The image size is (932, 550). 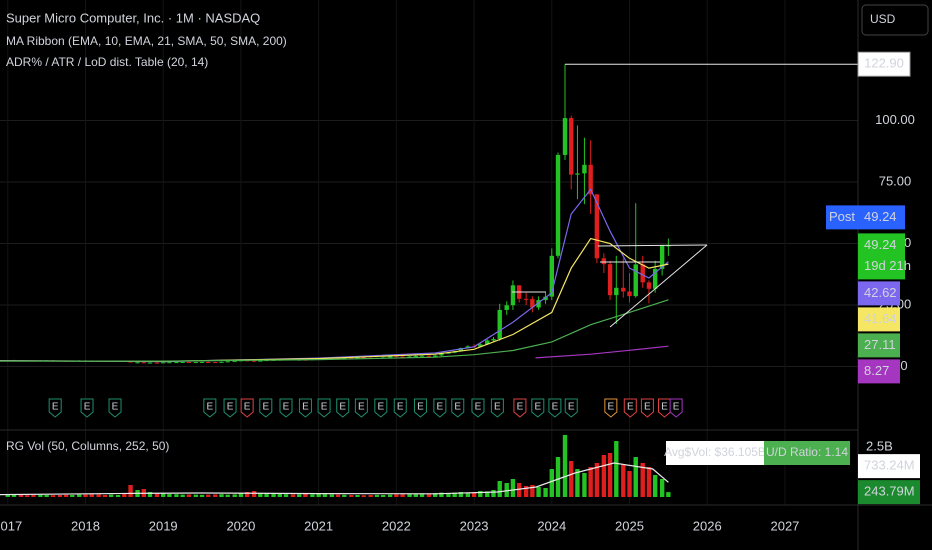 I want to click on x-tick-label: 2020, so click(x=240, y=525).